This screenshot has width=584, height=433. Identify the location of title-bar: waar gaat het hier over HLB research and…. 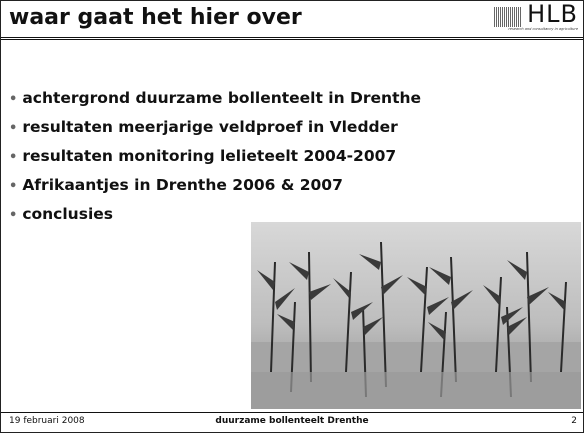
(292, 20).